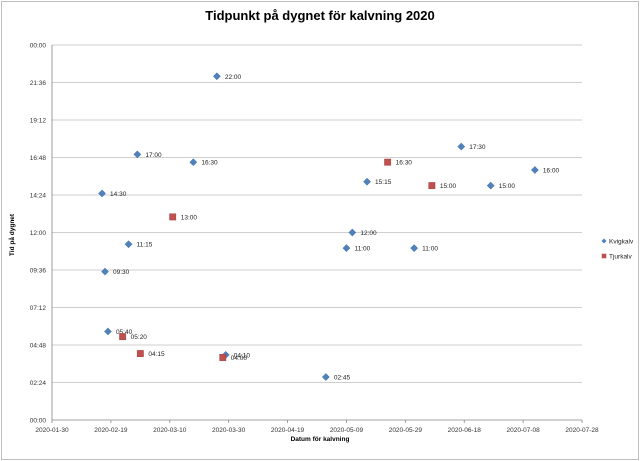  I want to click on data-label: 05:20, so click(139, 337).